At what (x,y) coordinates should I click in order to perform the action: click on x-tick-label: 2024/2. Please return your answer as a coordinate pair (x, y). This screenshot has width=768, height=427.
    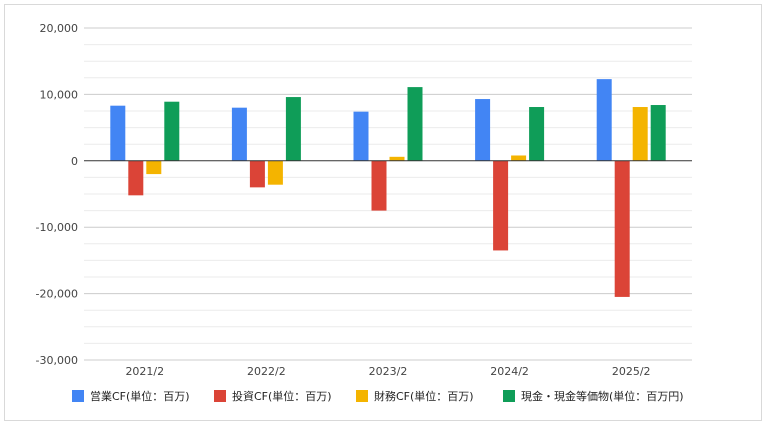
    Looking at the image, I should click on (509, 371).